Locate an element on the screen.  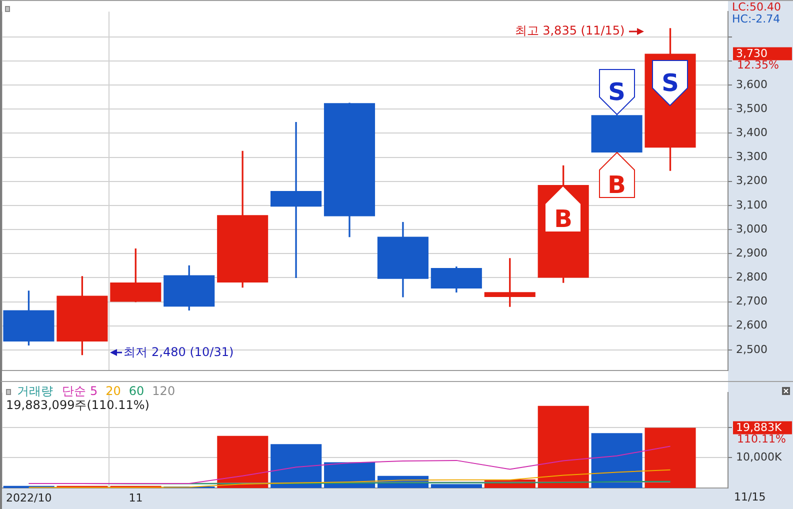
y-tick-label: 2,700 is located at coordinates (752, 301).